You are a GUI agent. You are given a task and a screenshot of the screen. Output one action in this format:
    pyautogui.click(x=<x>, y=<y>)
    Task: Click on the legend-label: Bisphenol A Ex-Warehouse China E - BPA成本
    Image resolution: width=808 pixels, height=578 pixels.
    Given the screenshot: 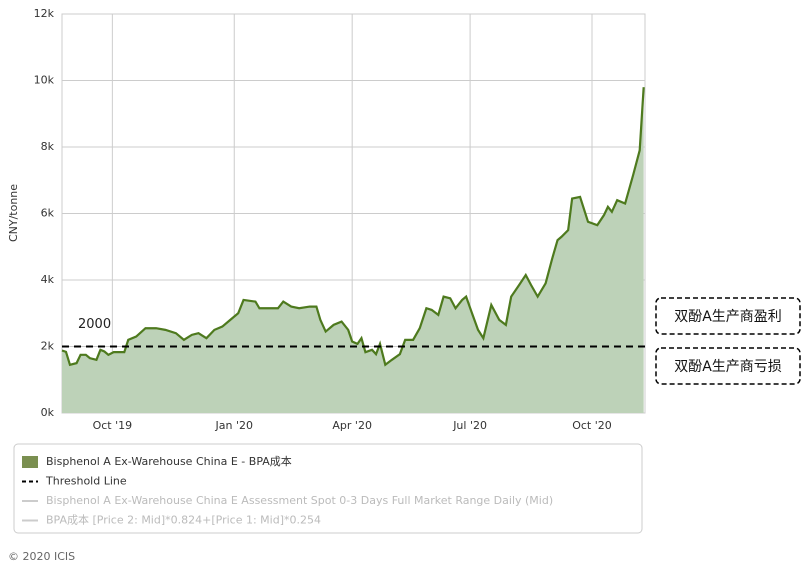 What is the action you would take?
    pyautogui.click(x=169, y=461)
    